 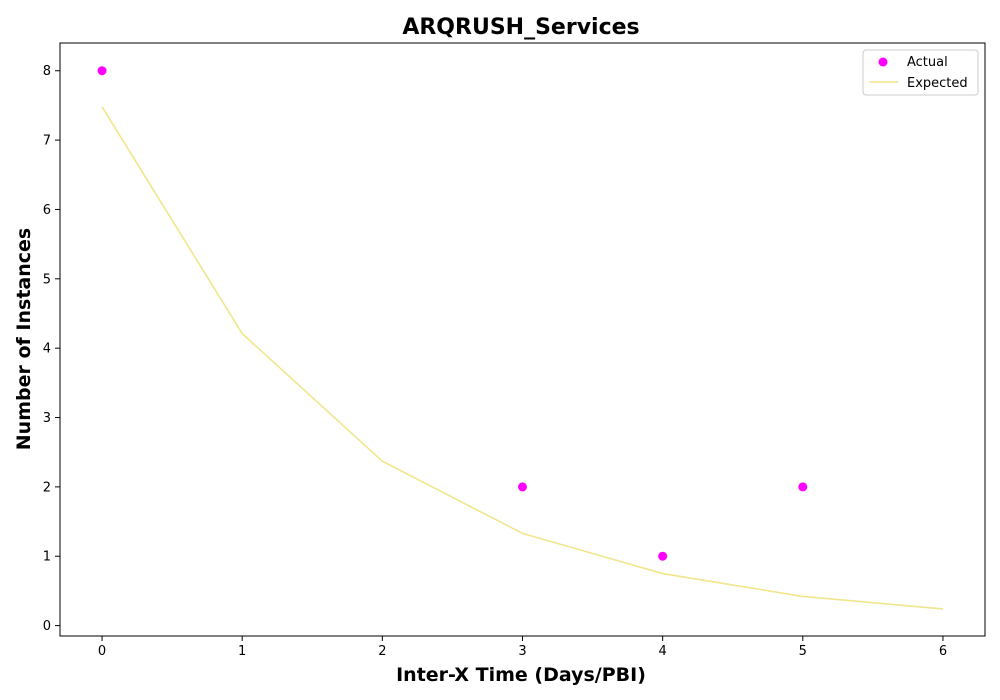 I want to click on y-tick-label: 7, so click(x=47, y=141).